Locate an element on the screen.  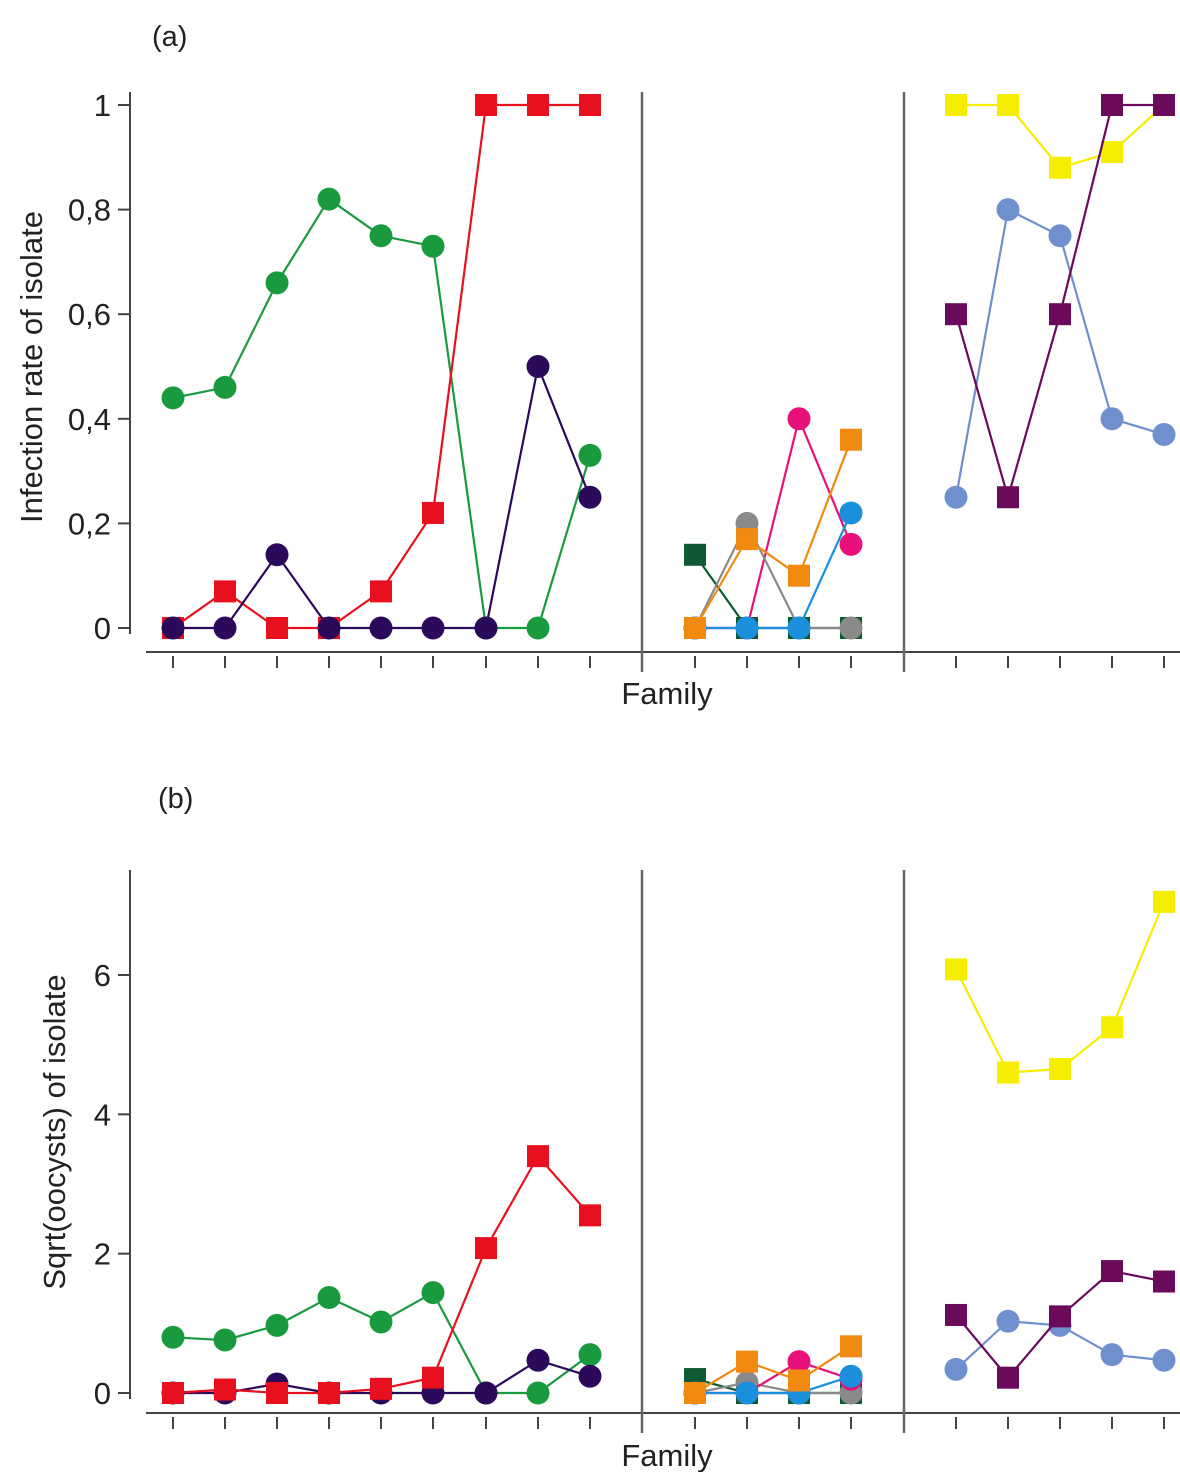
panel-a-y-tick-label: 0,4 is located at coordinates (89, 419).